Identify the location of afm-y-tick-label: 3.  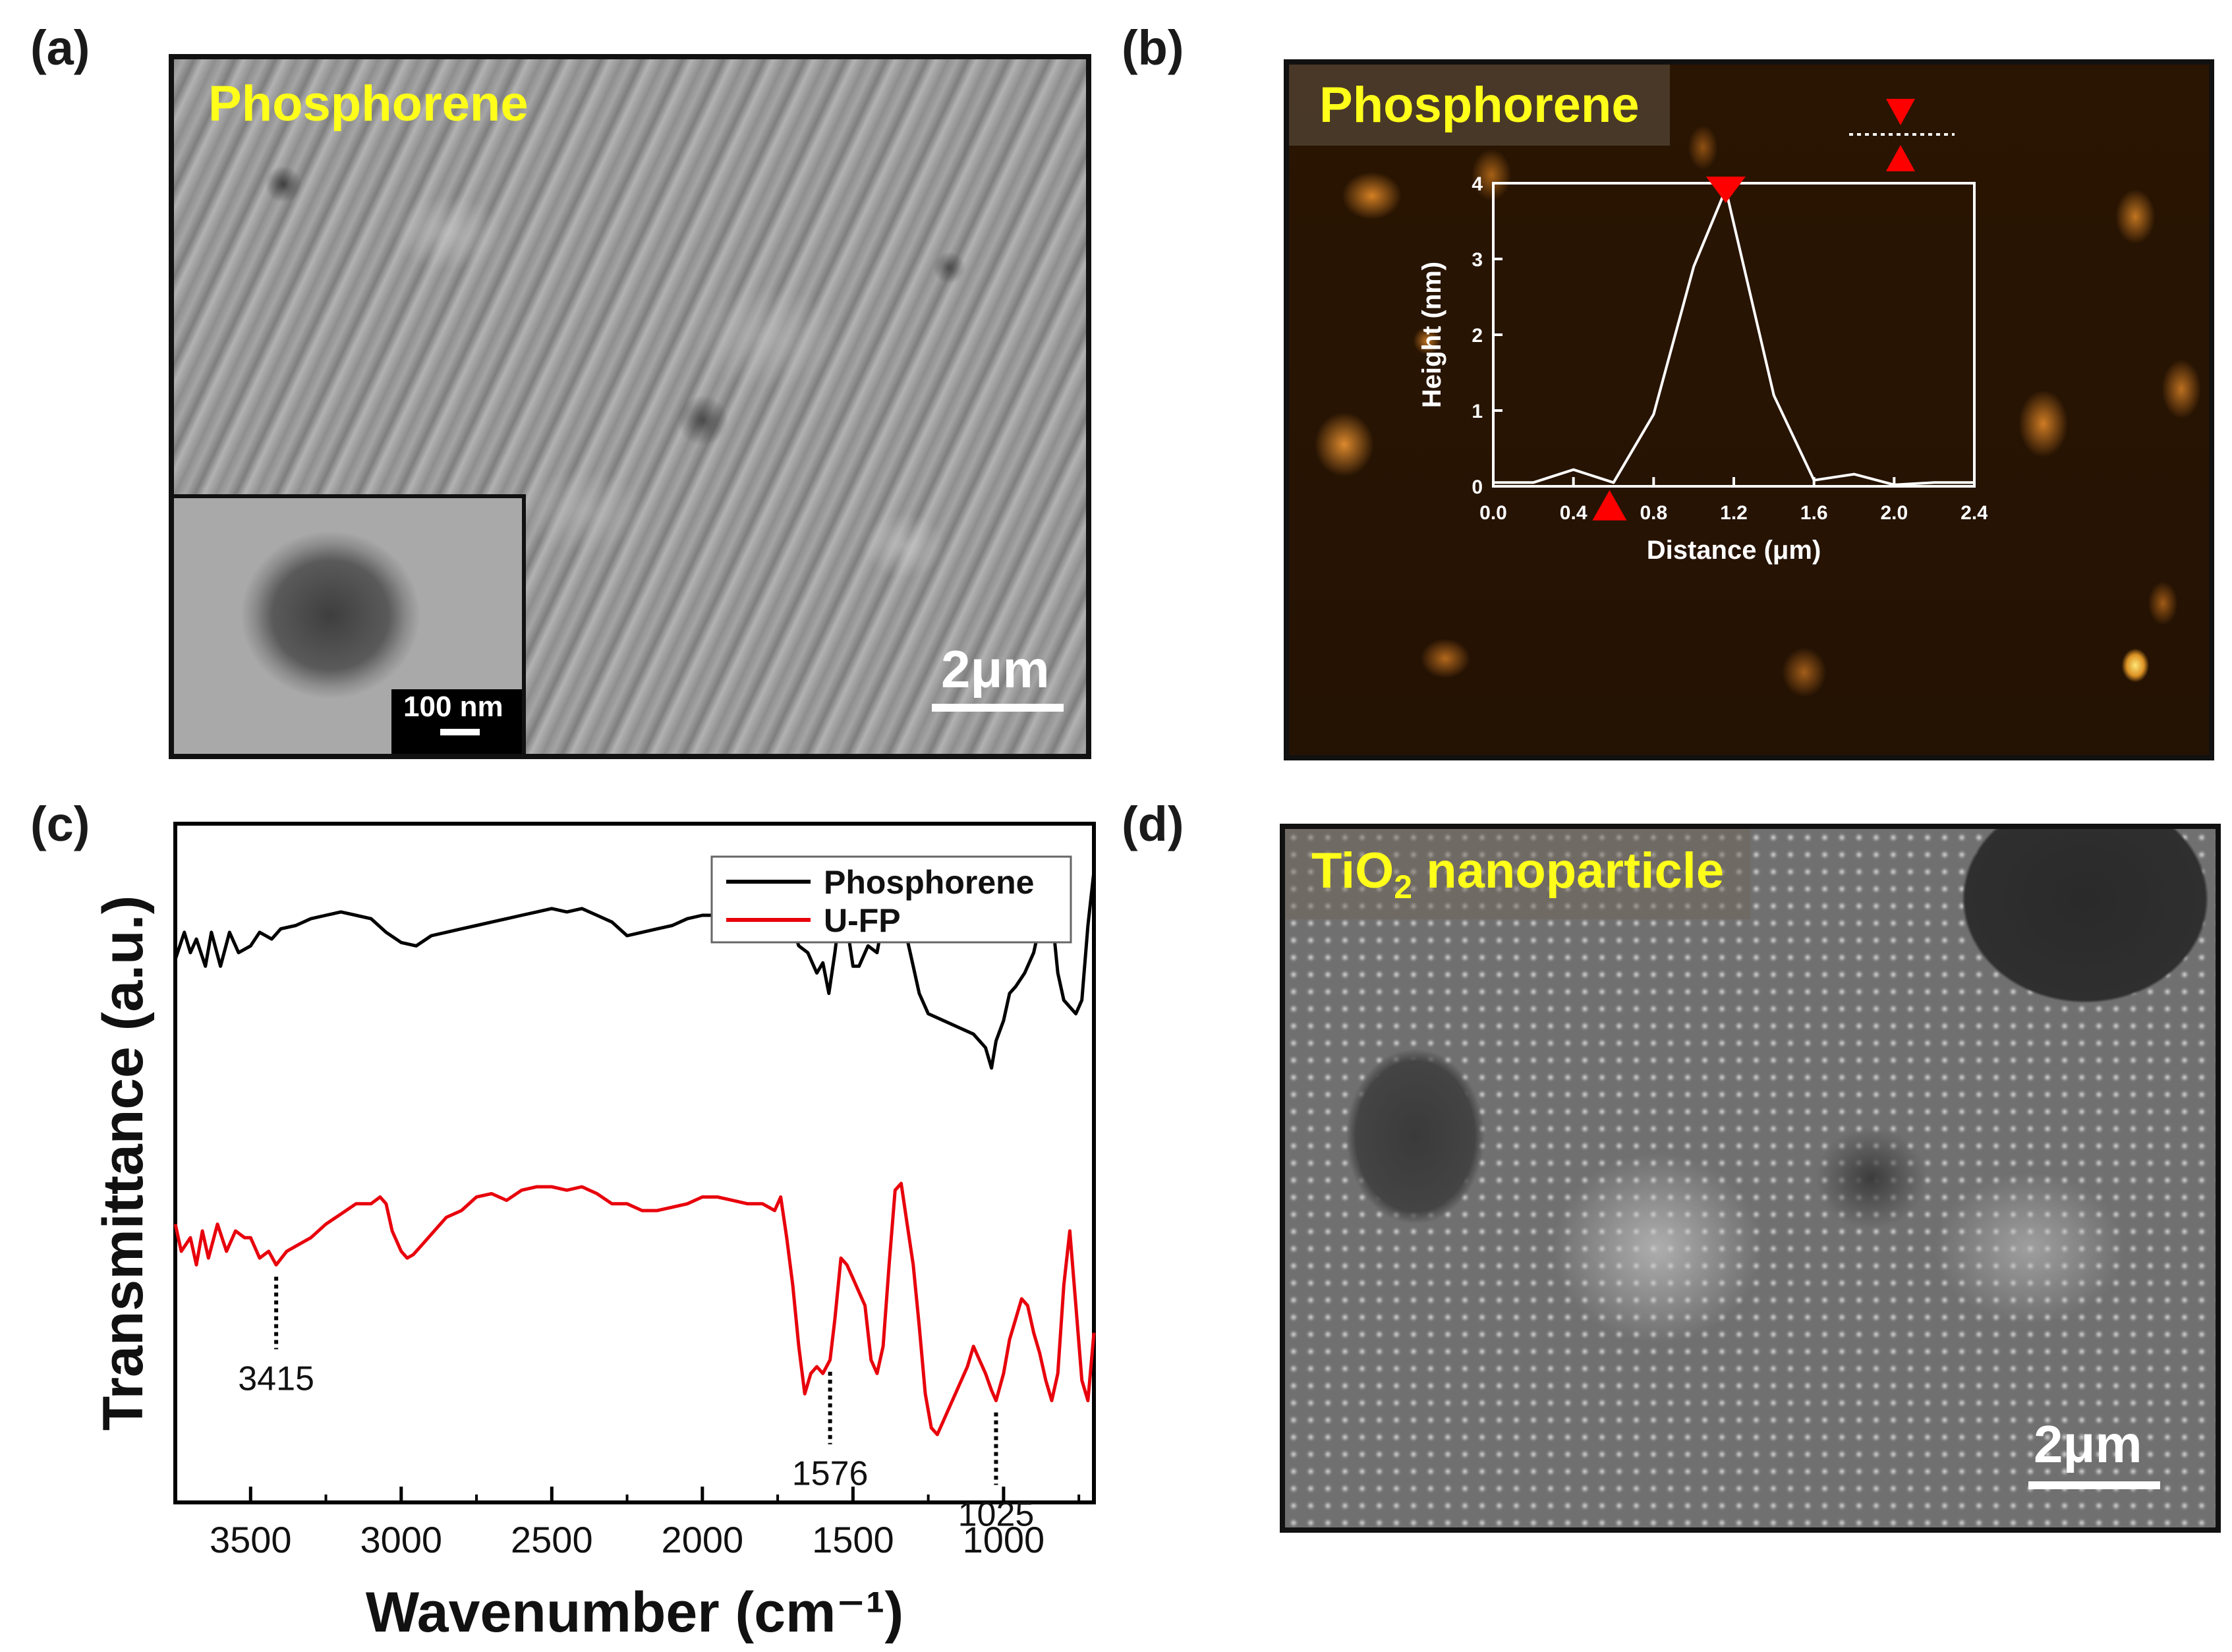
(1478, 260).